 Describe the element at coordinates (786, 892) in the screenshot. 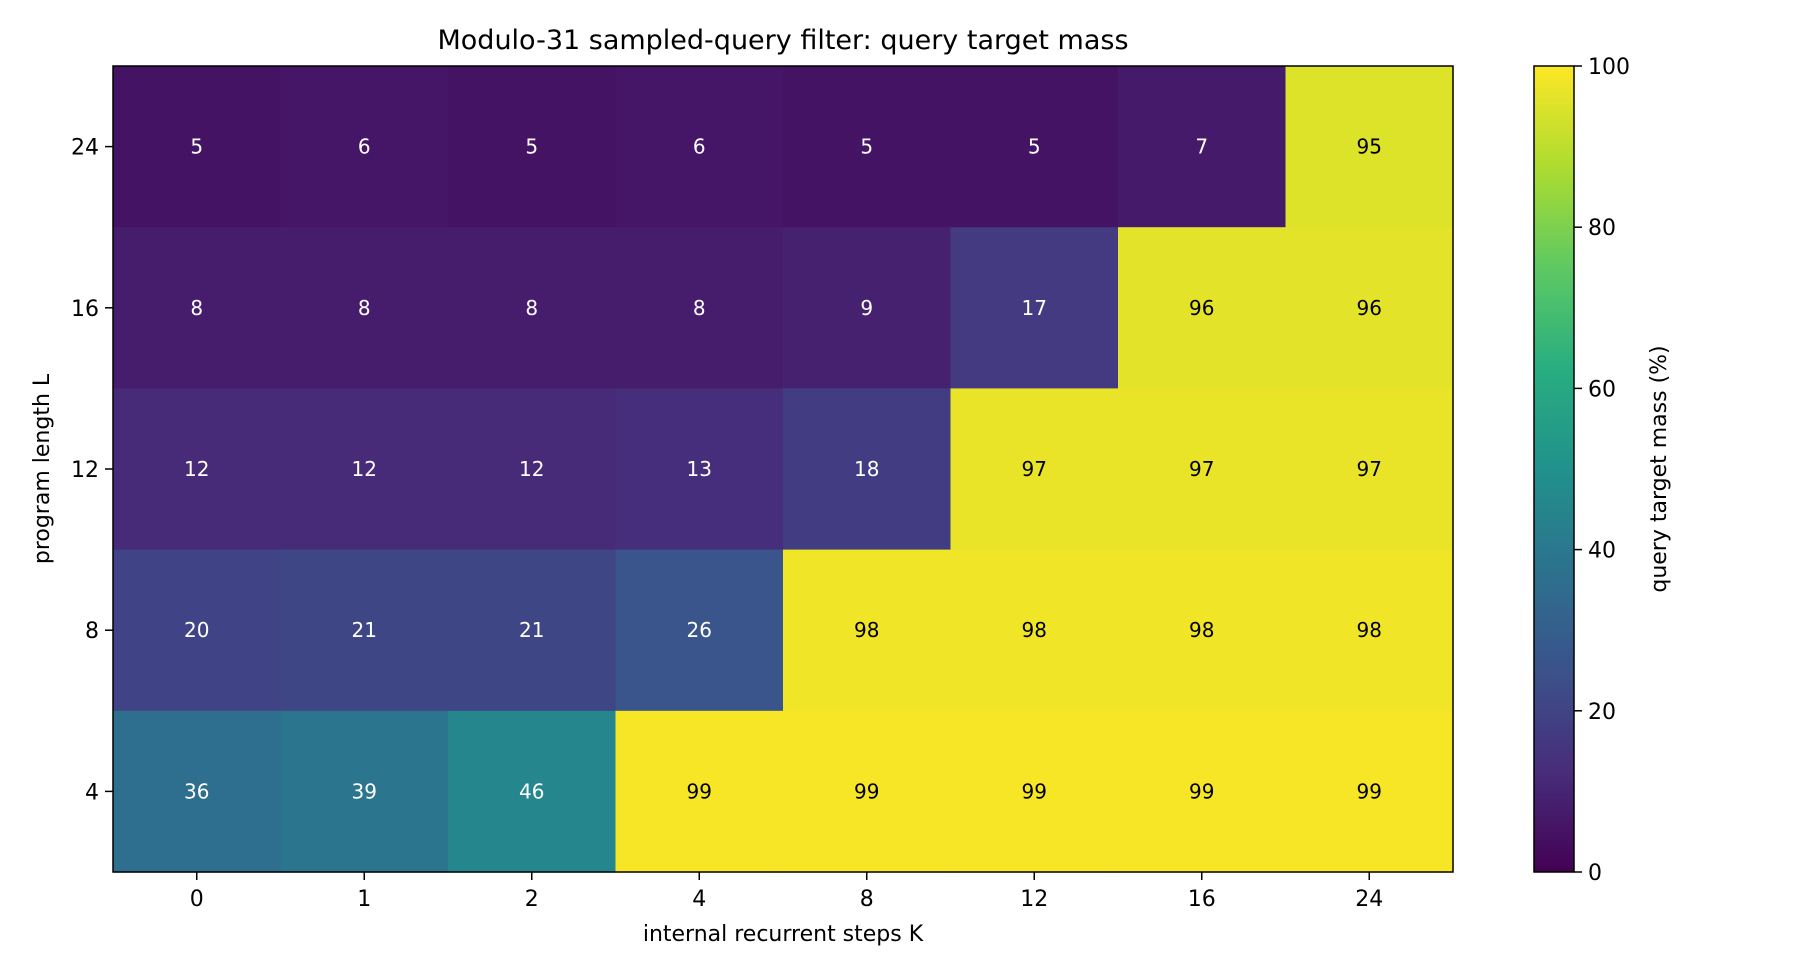

I see `x-axis-ticks: 0 1 2 4 8 12 16 24` at that location.